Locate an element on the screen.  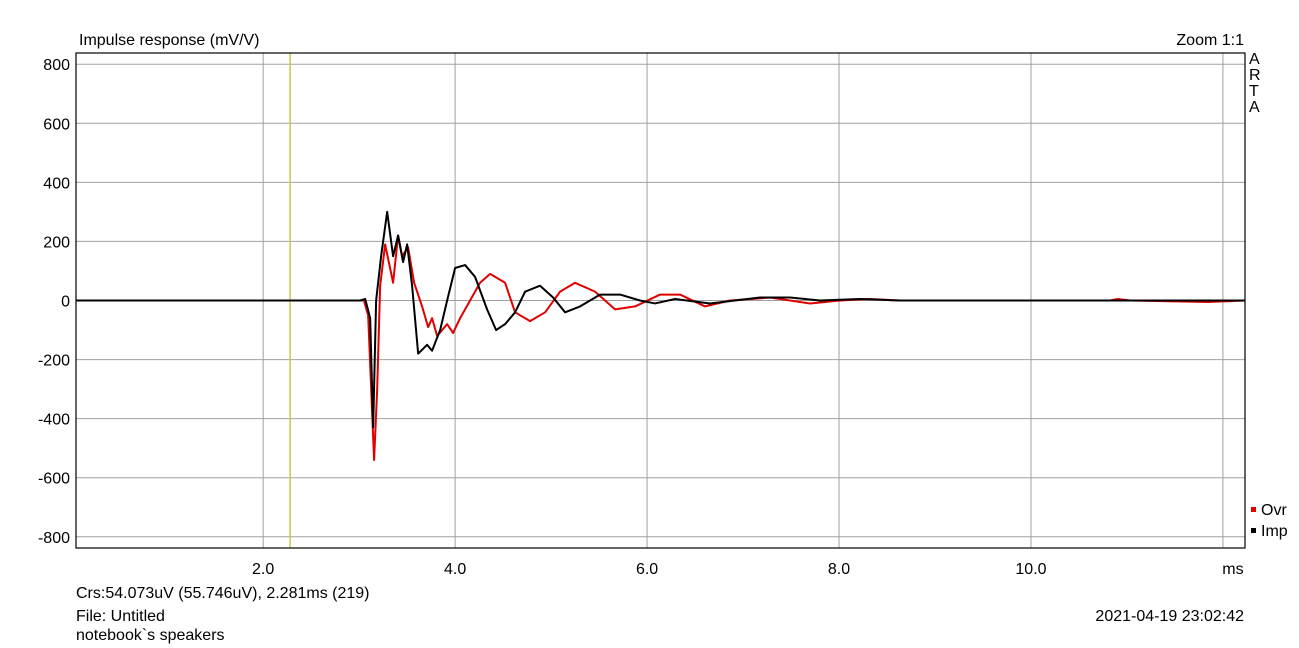
cursor-readout: Crs:54.073uV (55.746uV), 2.281ms (219) is located at coordinates (223, 593).